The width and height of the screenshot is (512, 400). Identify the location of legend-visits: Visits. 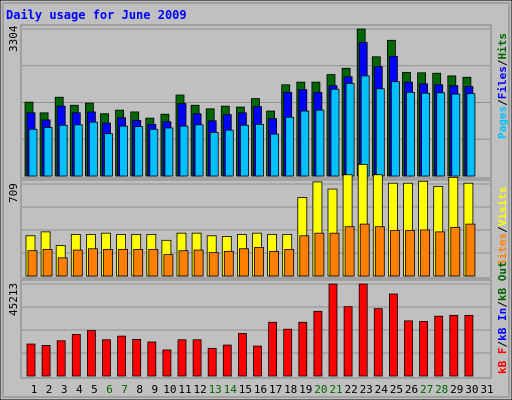
(502, 207).